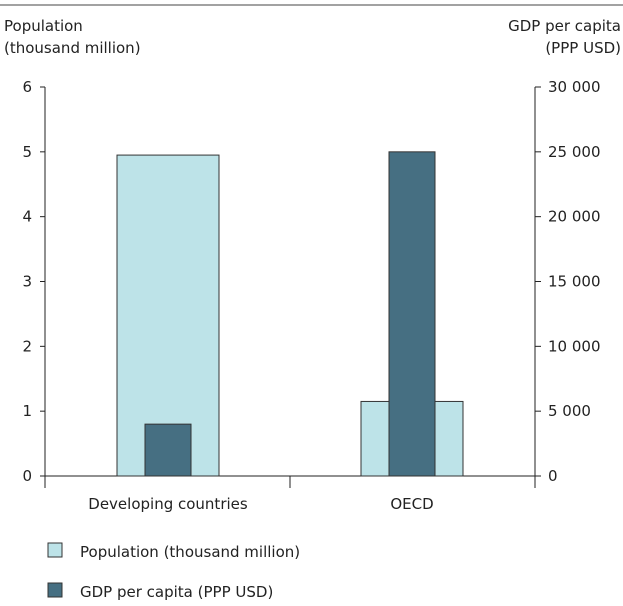 The image size is (623, 606). What do you see at coordinates (168, 315) in the screenshot?
I see `bar-population` at bounding box center [168, 315].